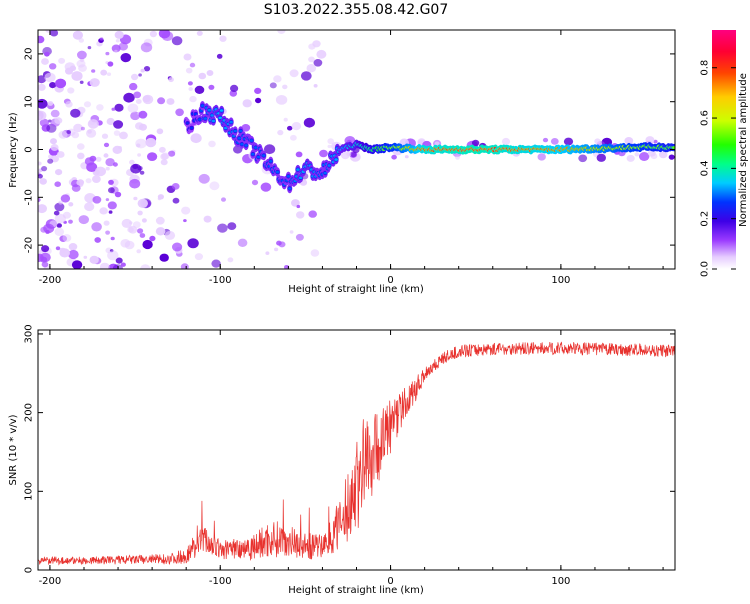 The height and width of the screenshot is (604, 750). I want to click on snr-x-tick-label: -100, so click(220, 581).